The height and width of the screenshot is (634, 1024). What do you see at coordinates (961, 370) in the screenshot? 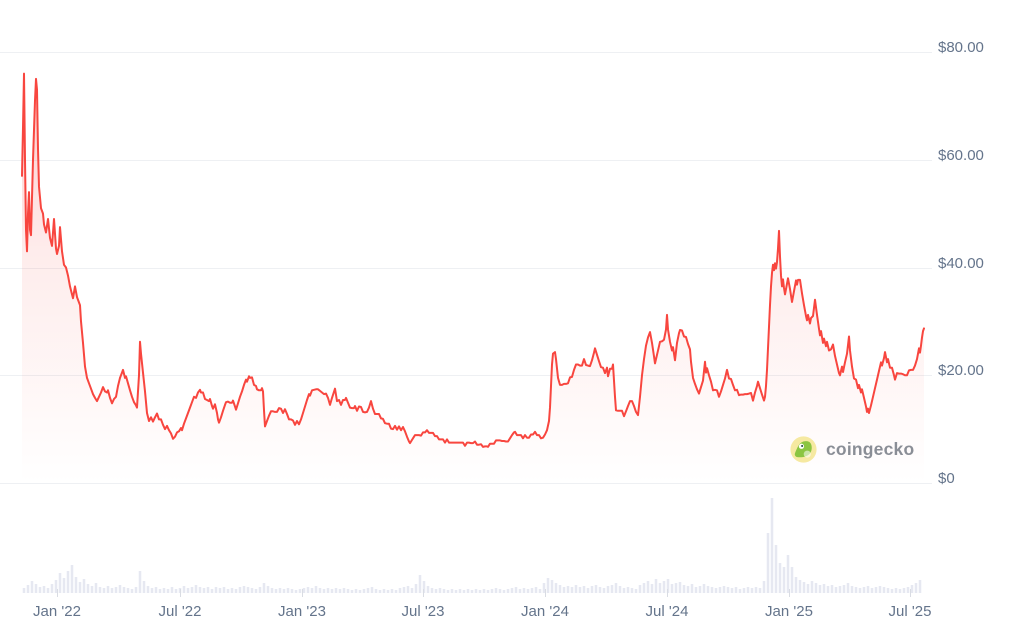
I see `y-axis-label: $20.00` at bounding box center [961, 370].